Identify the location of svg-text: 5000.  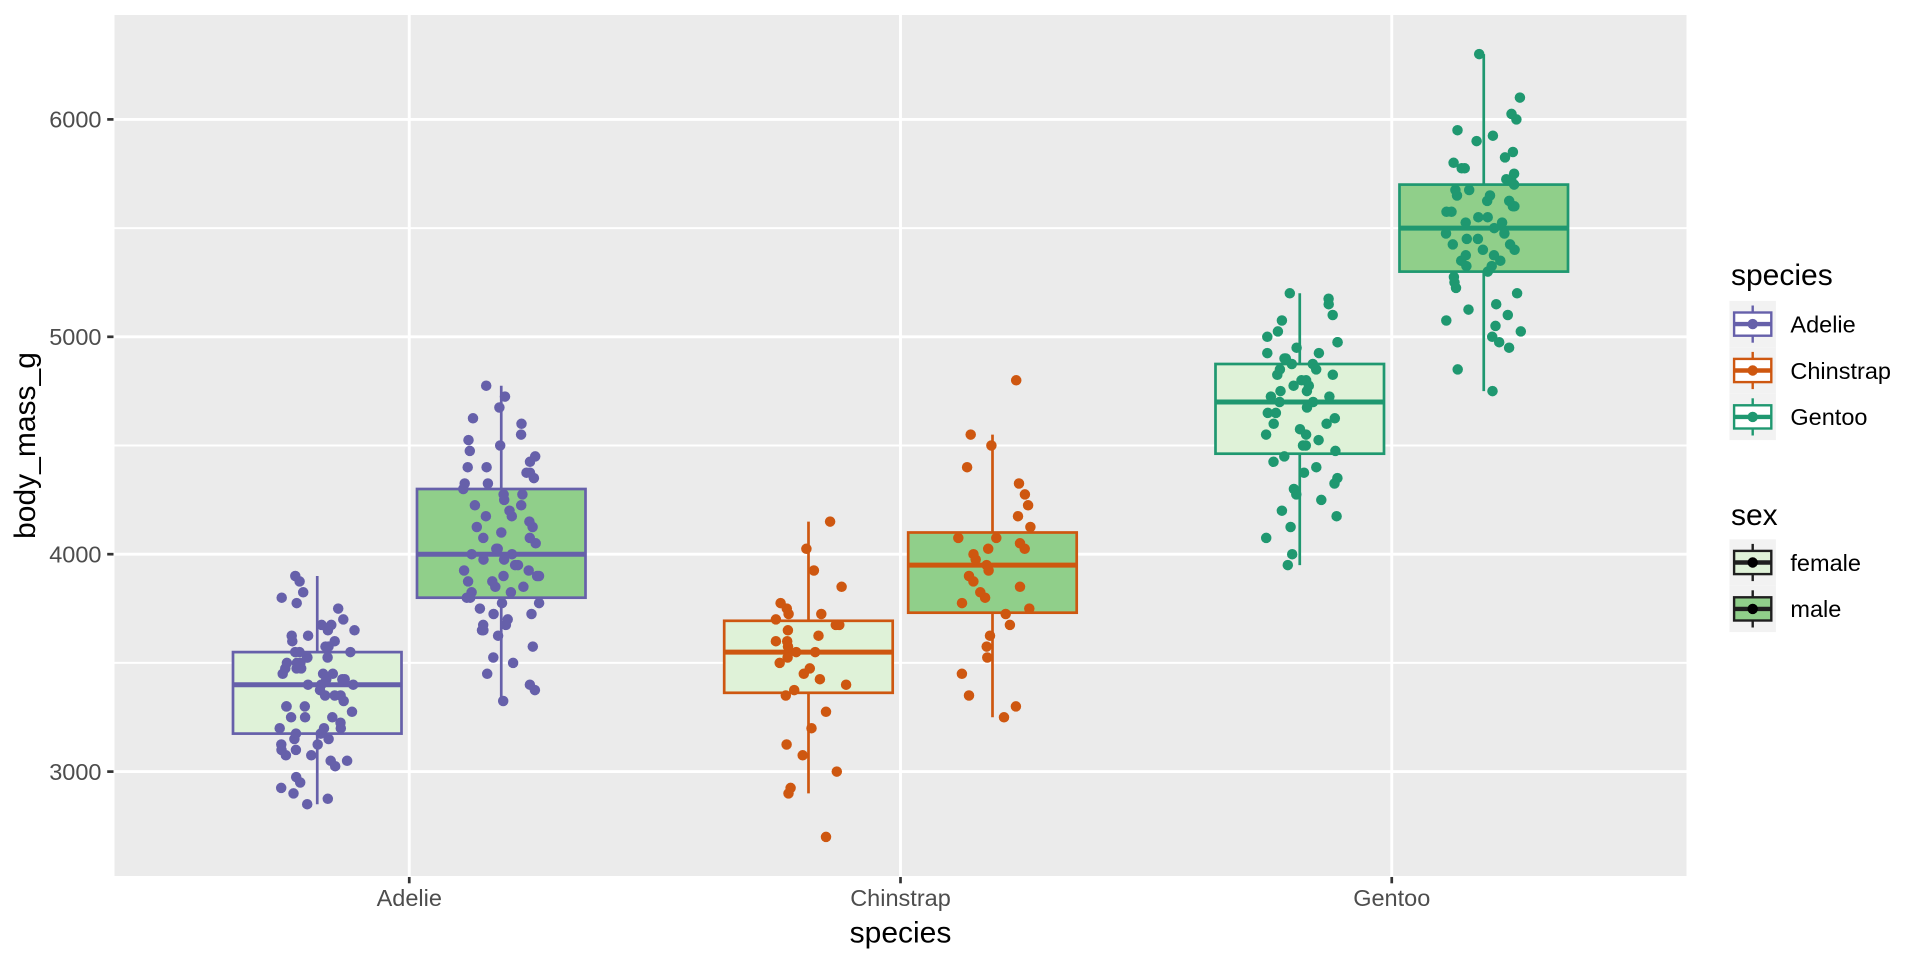
(75, 337).